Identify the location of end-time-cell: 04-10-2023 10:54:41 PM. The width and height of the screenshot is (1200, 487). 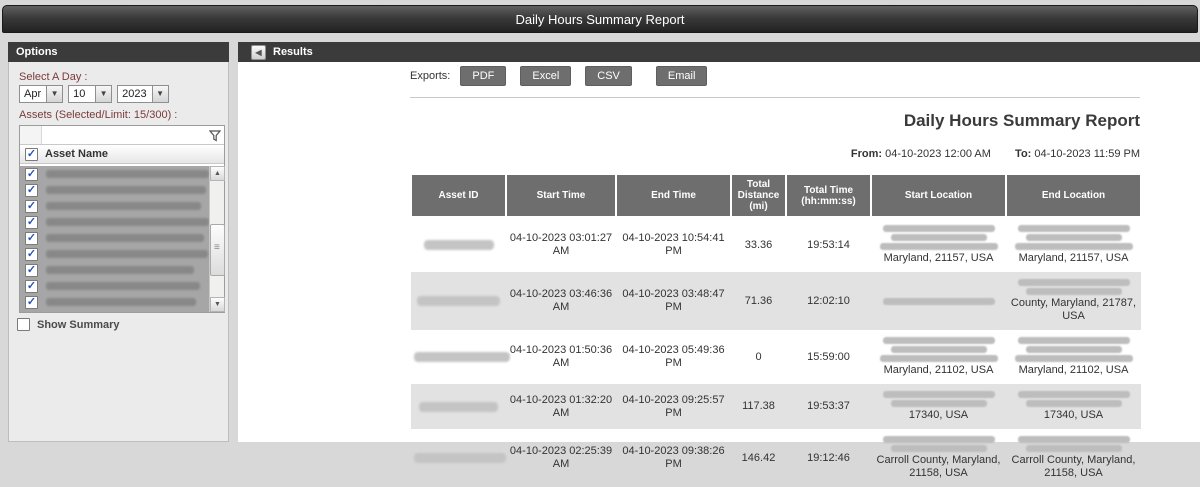
(673, 244).